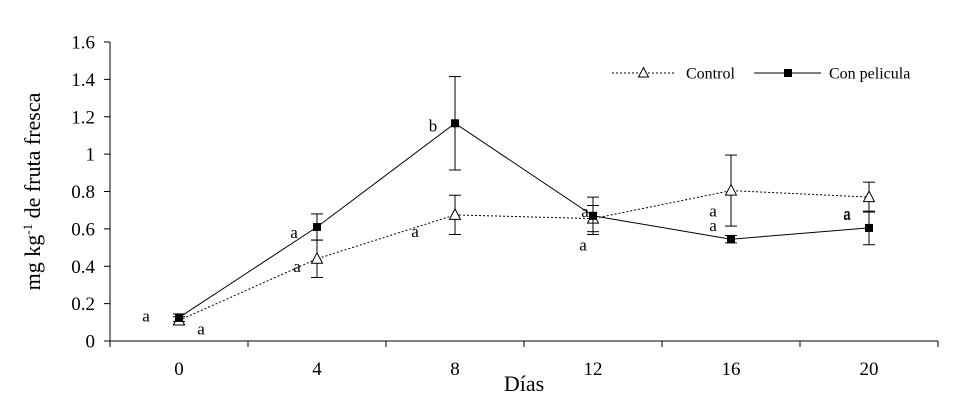  I want to click on x-axis-title: Días, so click(524, 383).